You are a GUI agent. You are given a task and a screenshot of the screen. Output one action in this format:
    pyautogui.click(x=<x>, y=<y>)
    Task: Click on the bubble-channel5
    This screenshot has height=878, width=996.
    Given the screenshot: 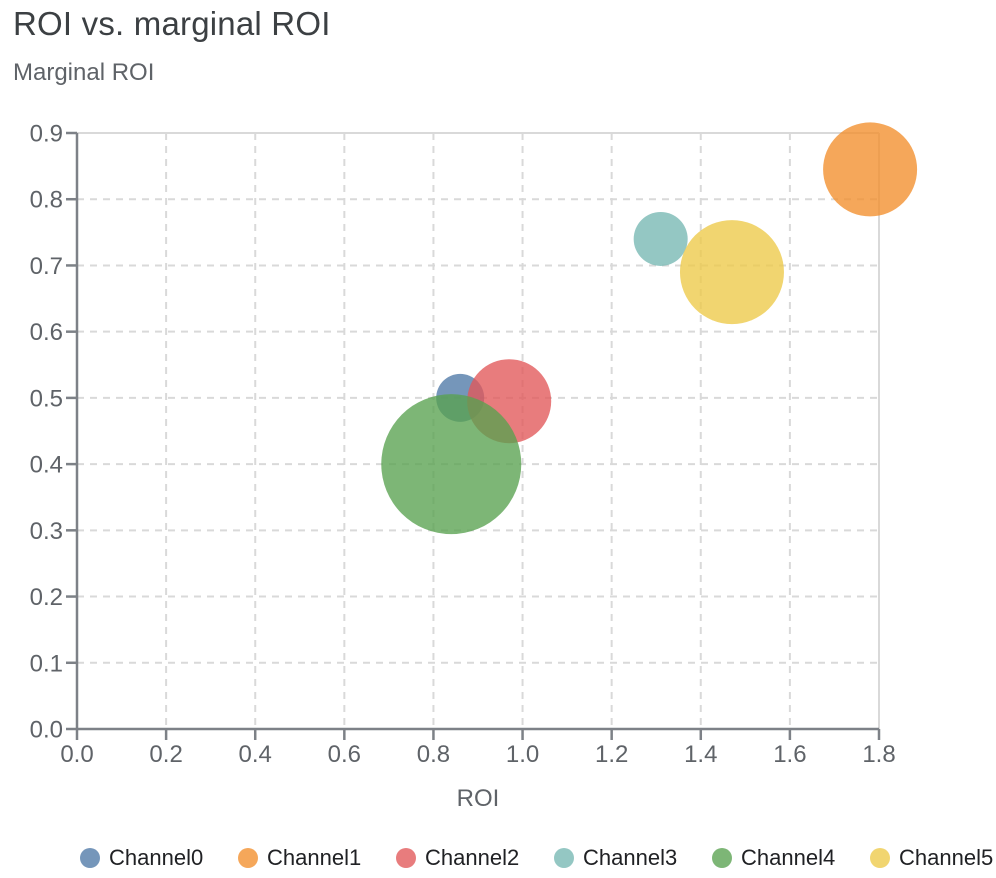 What is the action you would take?
    pyautogui.click(x=731, y=272)
    